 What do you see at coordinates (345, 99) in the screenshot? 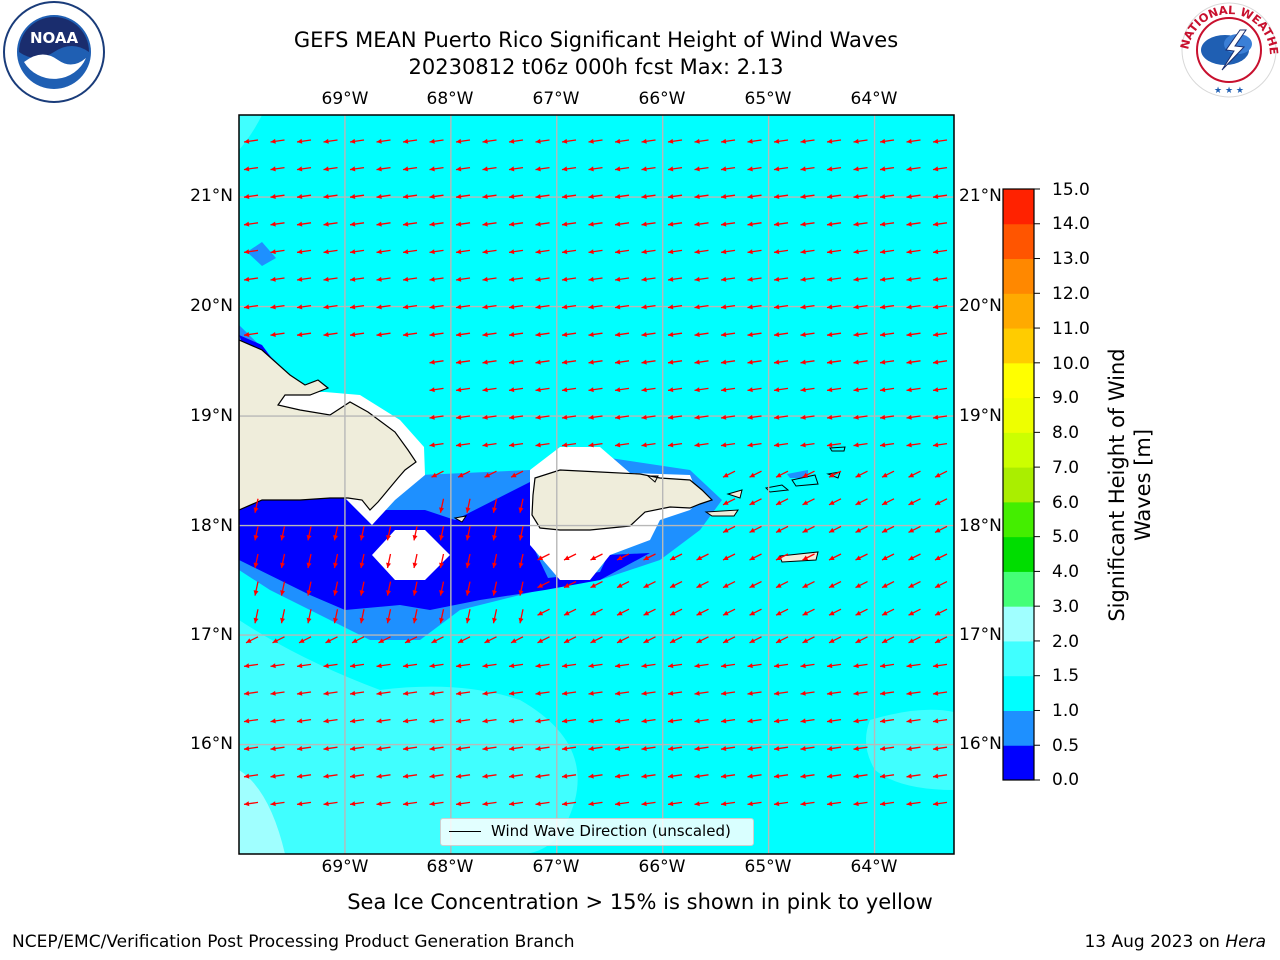
I see `lon-label-top-69w: 69°W` at bounding box center [345, 99].